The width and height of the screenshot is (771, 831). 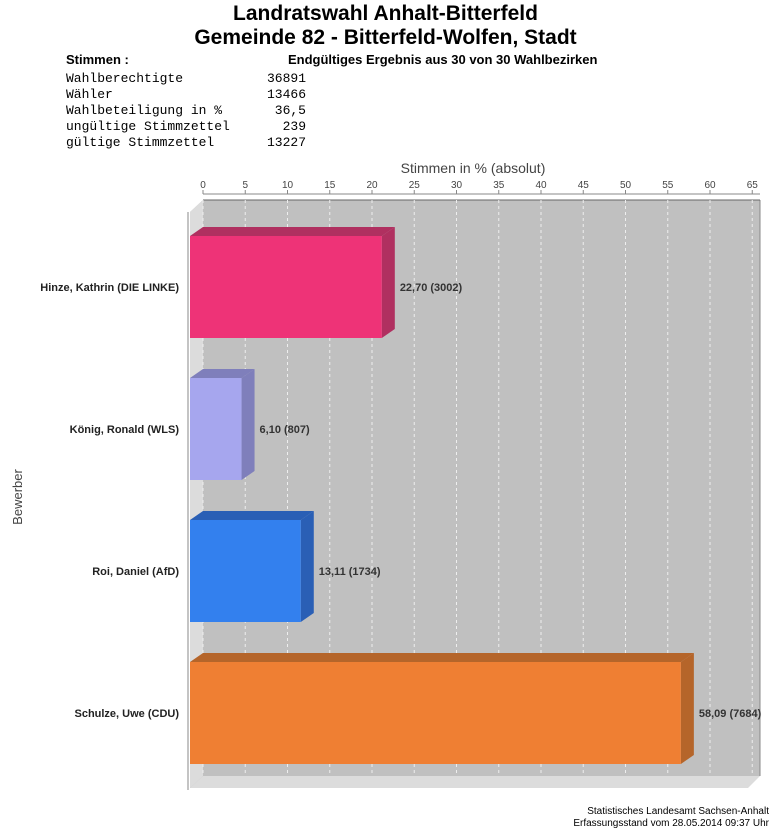 What do you see at coordinates (753, 185) in the screenshot?
I see `x-tick-label: 65` at bounding box center [753, 185].